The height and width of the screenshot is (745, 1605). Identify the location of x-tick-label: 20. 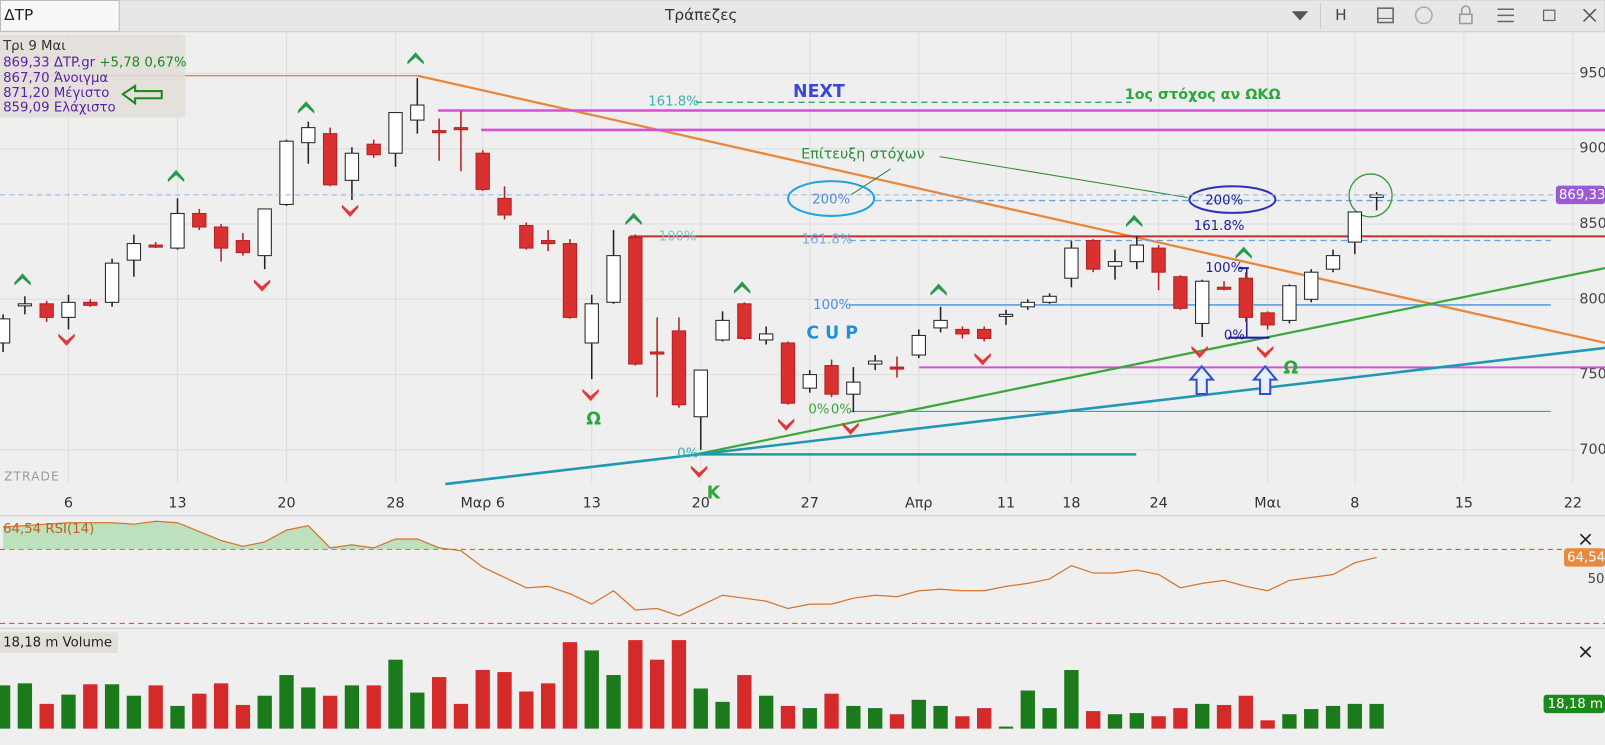
(701, 503).